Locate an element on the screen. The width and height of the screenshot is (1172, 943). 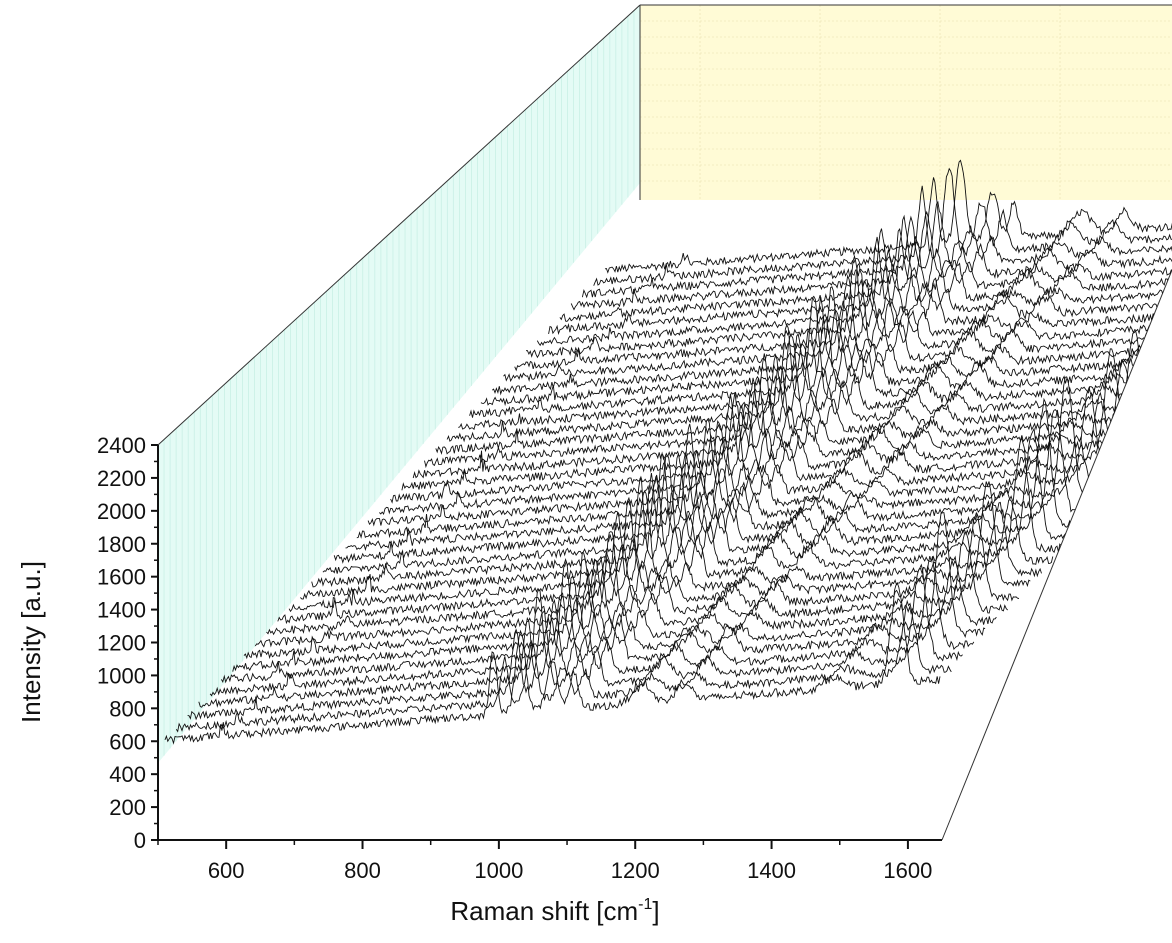
y-tick-label: 1600 is located at coordinates (121, 577).